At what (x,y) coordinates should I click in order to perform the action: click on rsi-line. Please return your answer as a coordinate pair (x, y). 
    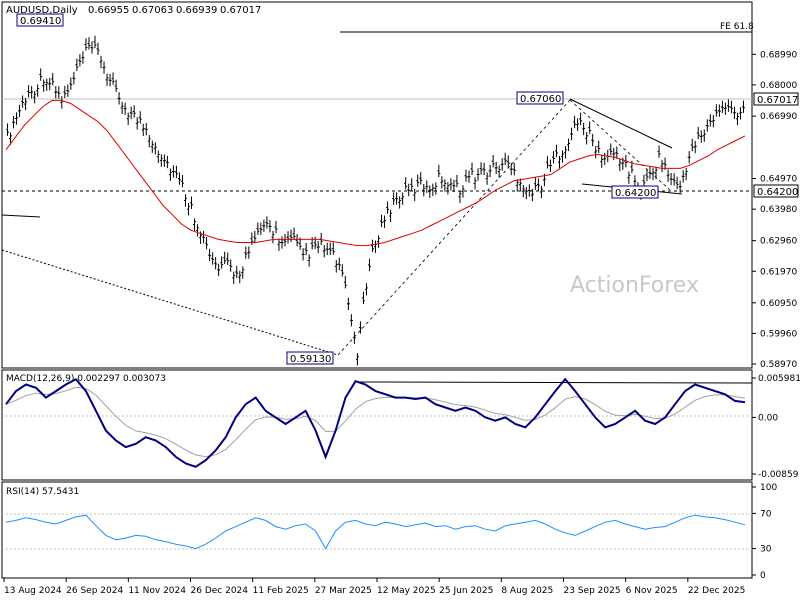
    Looking at the image, I should click on (375, 532).